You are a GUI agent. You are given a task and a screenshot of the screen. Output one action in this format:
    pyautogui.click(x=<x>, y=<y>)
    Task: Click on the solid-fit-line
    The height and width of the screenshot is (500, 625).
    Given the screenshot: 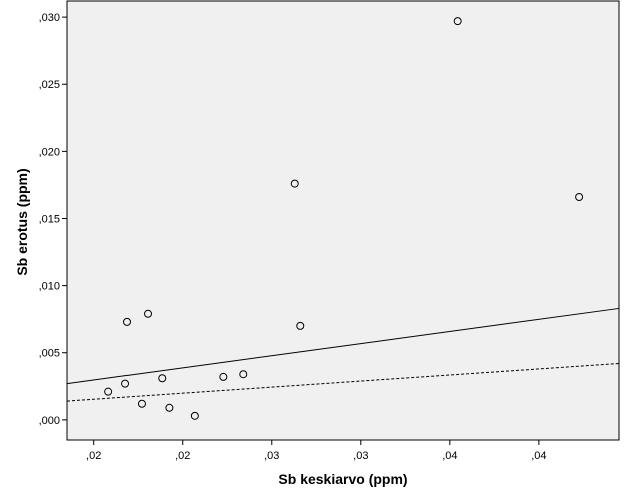 What is the action you would take?
    pyautogui.click(x=343, y=346)
    